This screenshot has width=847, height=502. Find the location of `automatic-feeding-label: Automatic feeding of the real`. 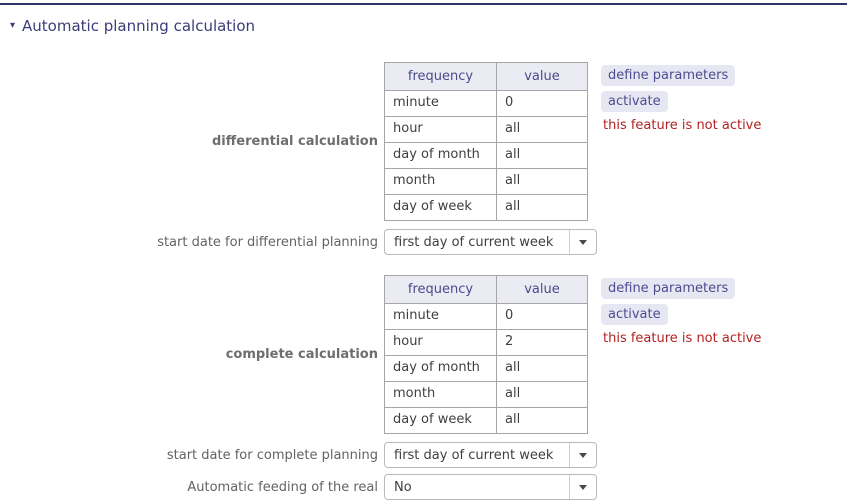

automatic-feeding-label: Automatic feeding of the real is located at coordinates (282, 487).